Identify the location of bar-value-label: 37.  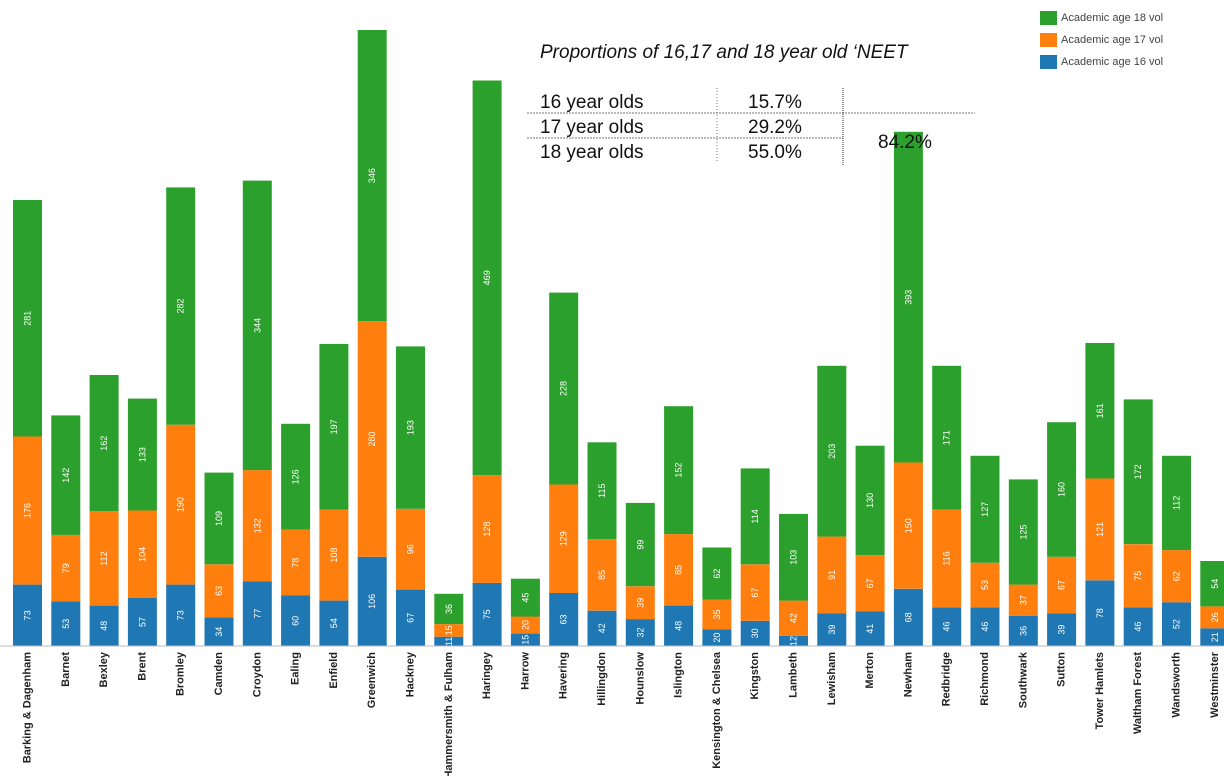
(1023, 600).